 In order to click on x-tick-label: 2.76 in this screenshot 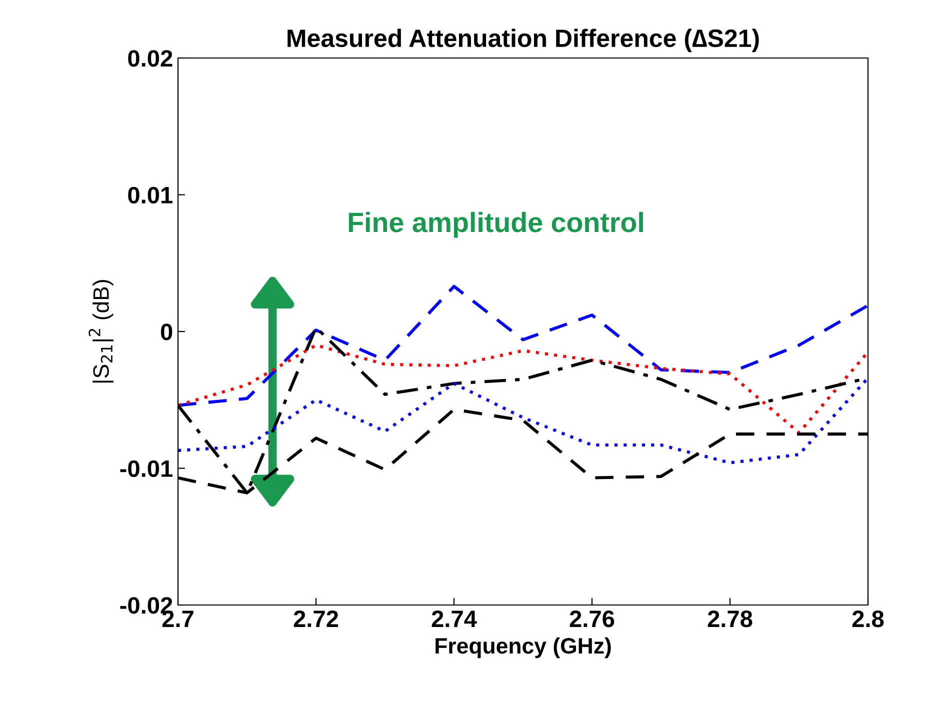, I will do `click(592, 619)`.